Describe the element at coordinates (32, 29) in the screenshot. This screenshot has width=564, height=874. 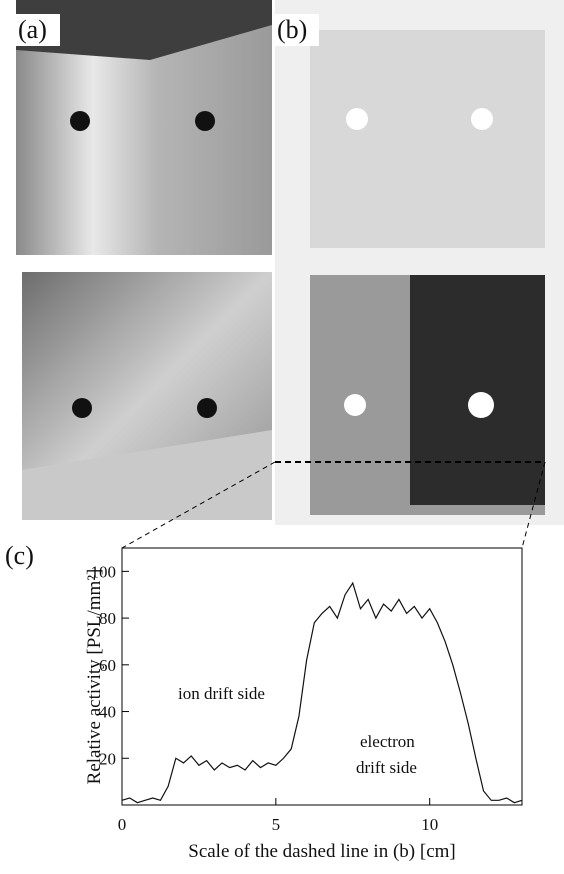
I see `panel-label: (a)` at that location.